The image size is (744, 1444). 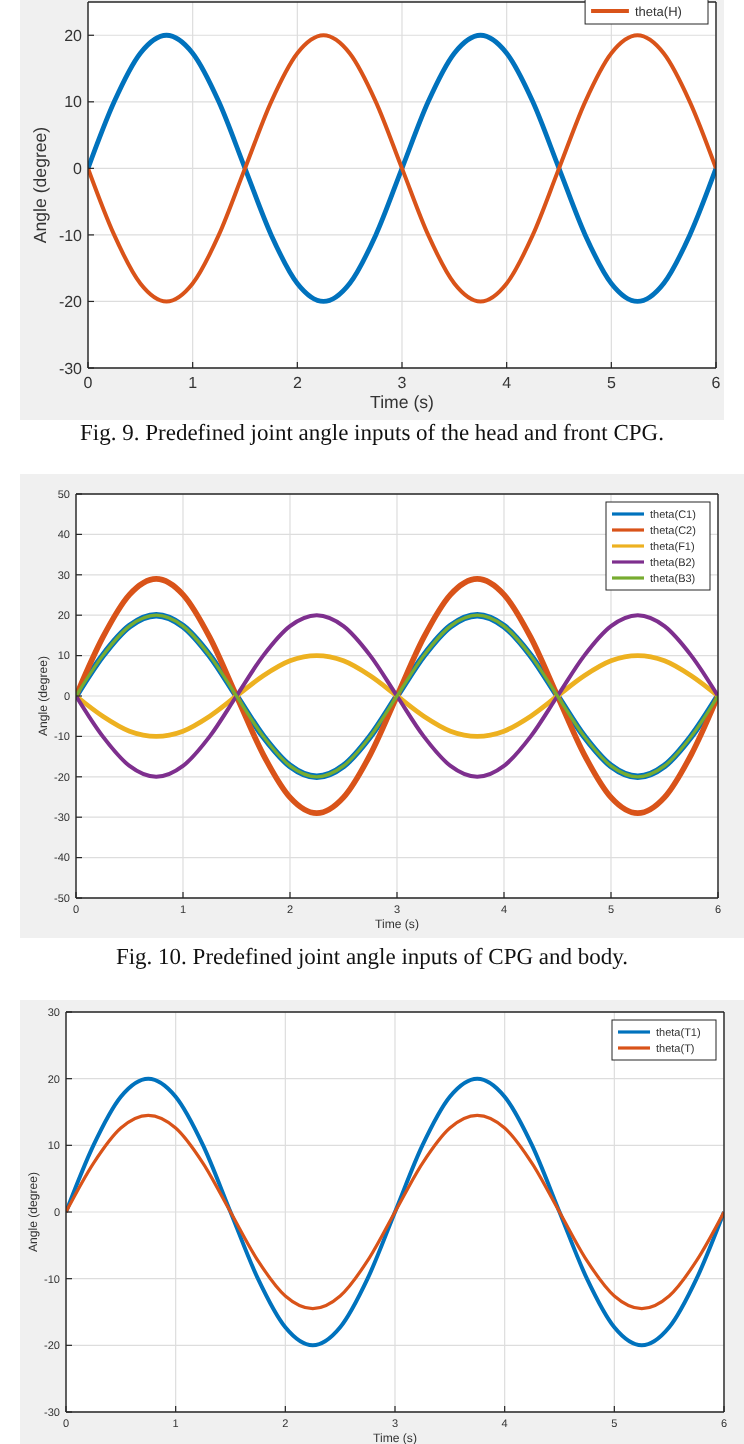 I want to click on x-tick-label: 6, so click(x=716, y=383).